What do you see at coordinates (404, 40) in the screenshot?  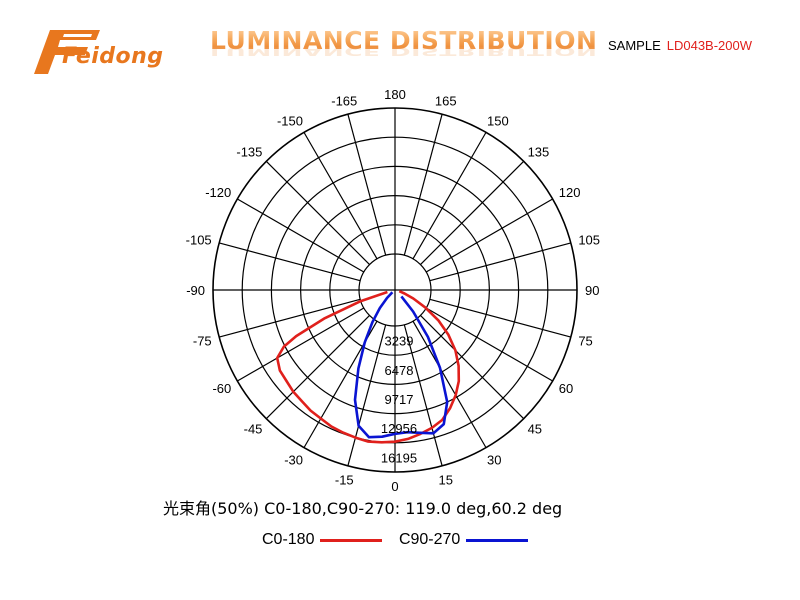 I see `page-title: LUMINANCE DISTRIBUTION` at bounding box center [404, 40].